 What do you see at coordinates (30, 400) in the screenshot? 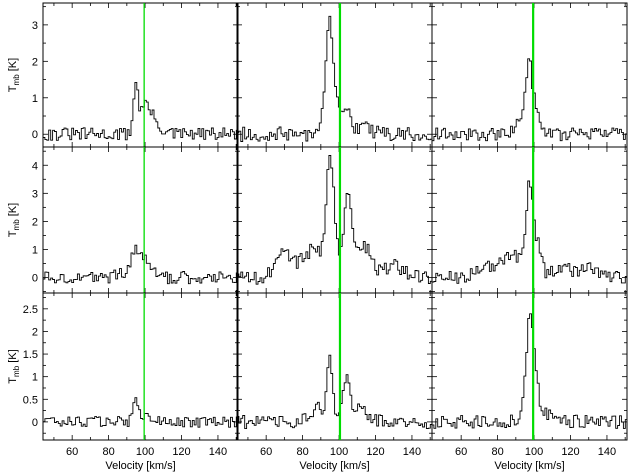
I see `y-tick-label: 0.5` at bounding box center [30, 400].